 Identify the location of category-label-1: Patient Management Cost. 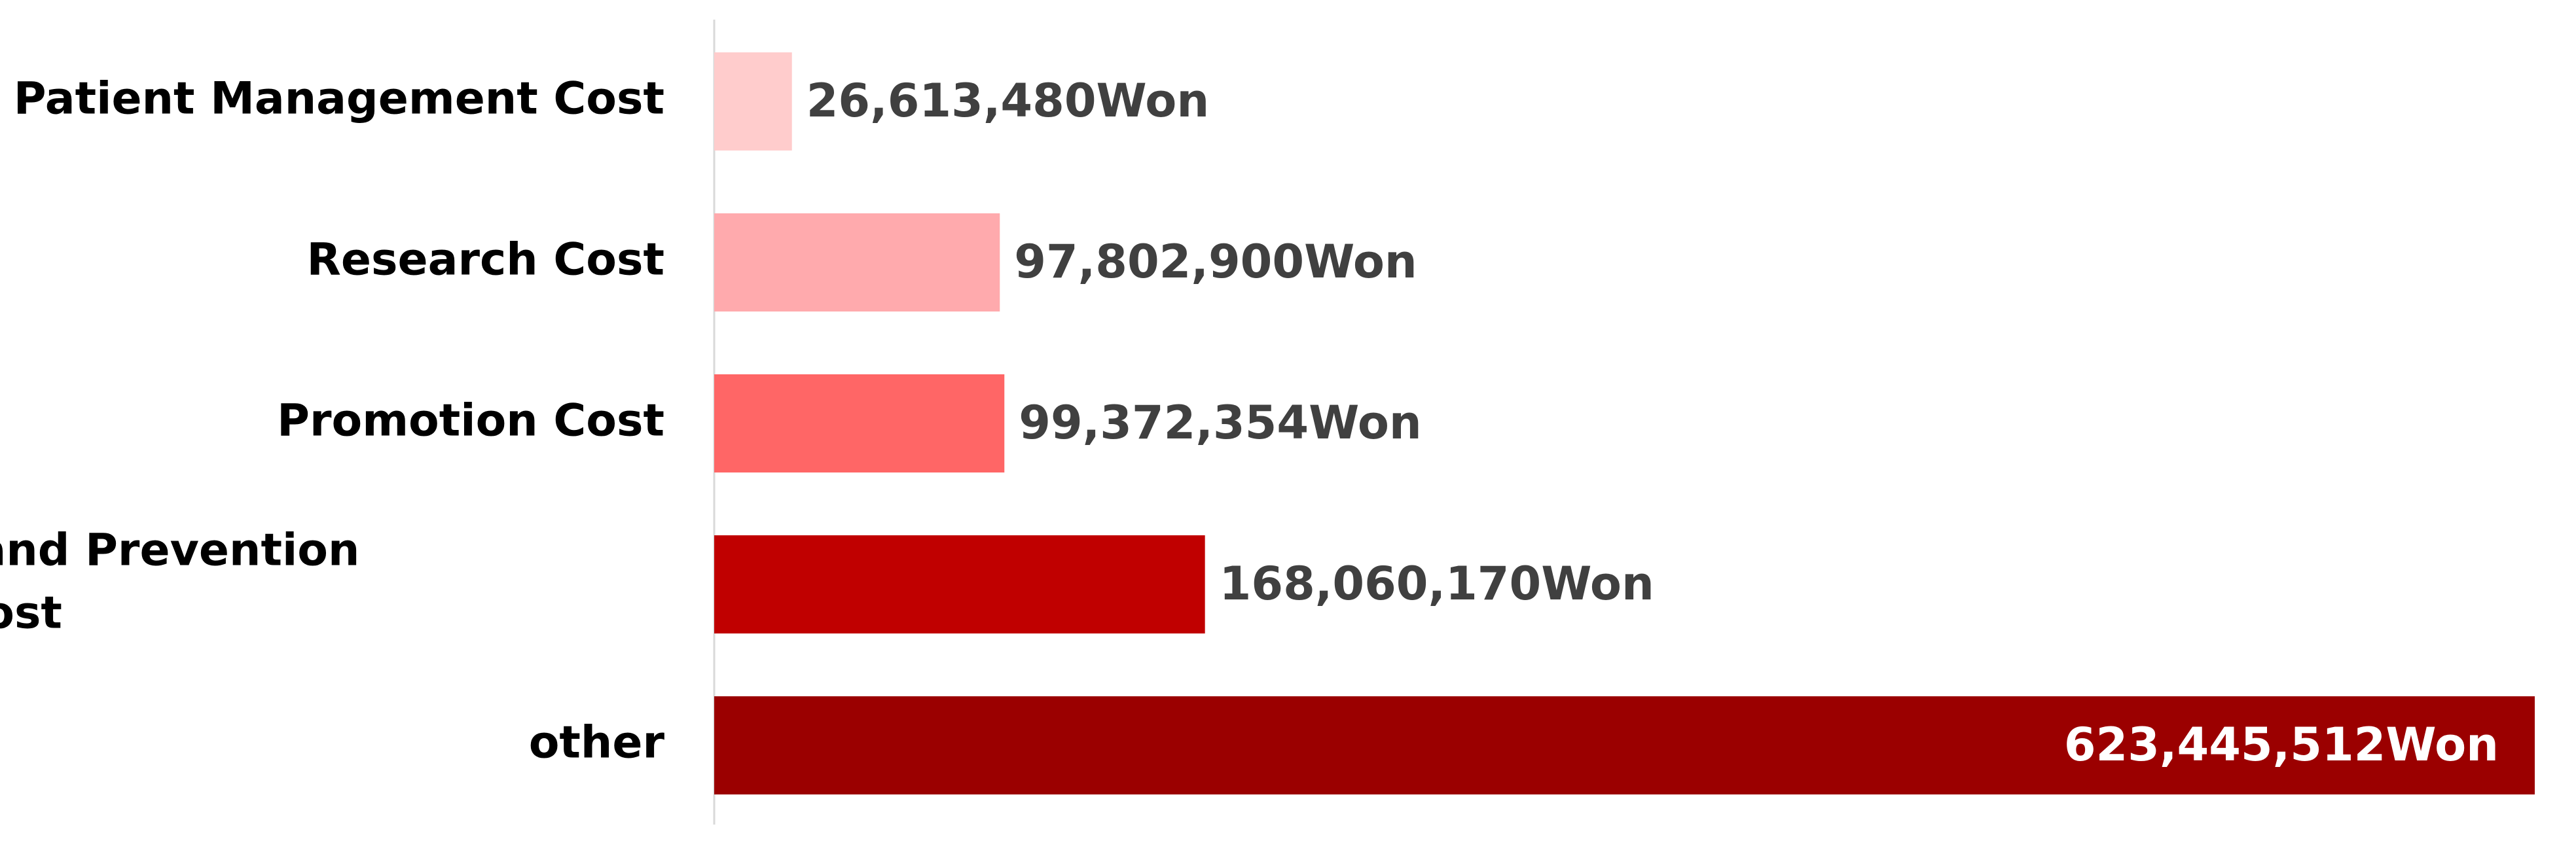
(339, 99).